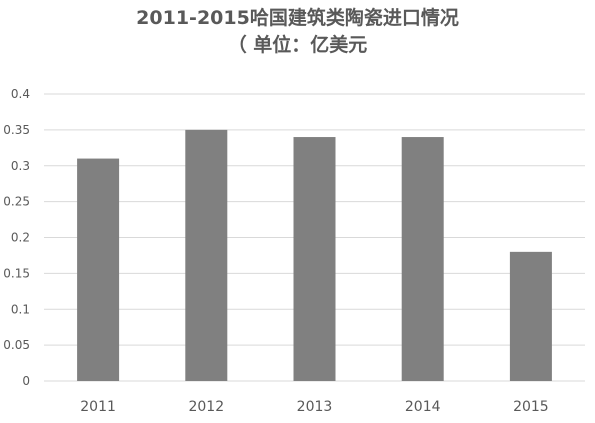  What do you see at coordinates (20, 166) in the screenshot?
I see `y-tick-label: 0.3` at bounding box center [20, 166].